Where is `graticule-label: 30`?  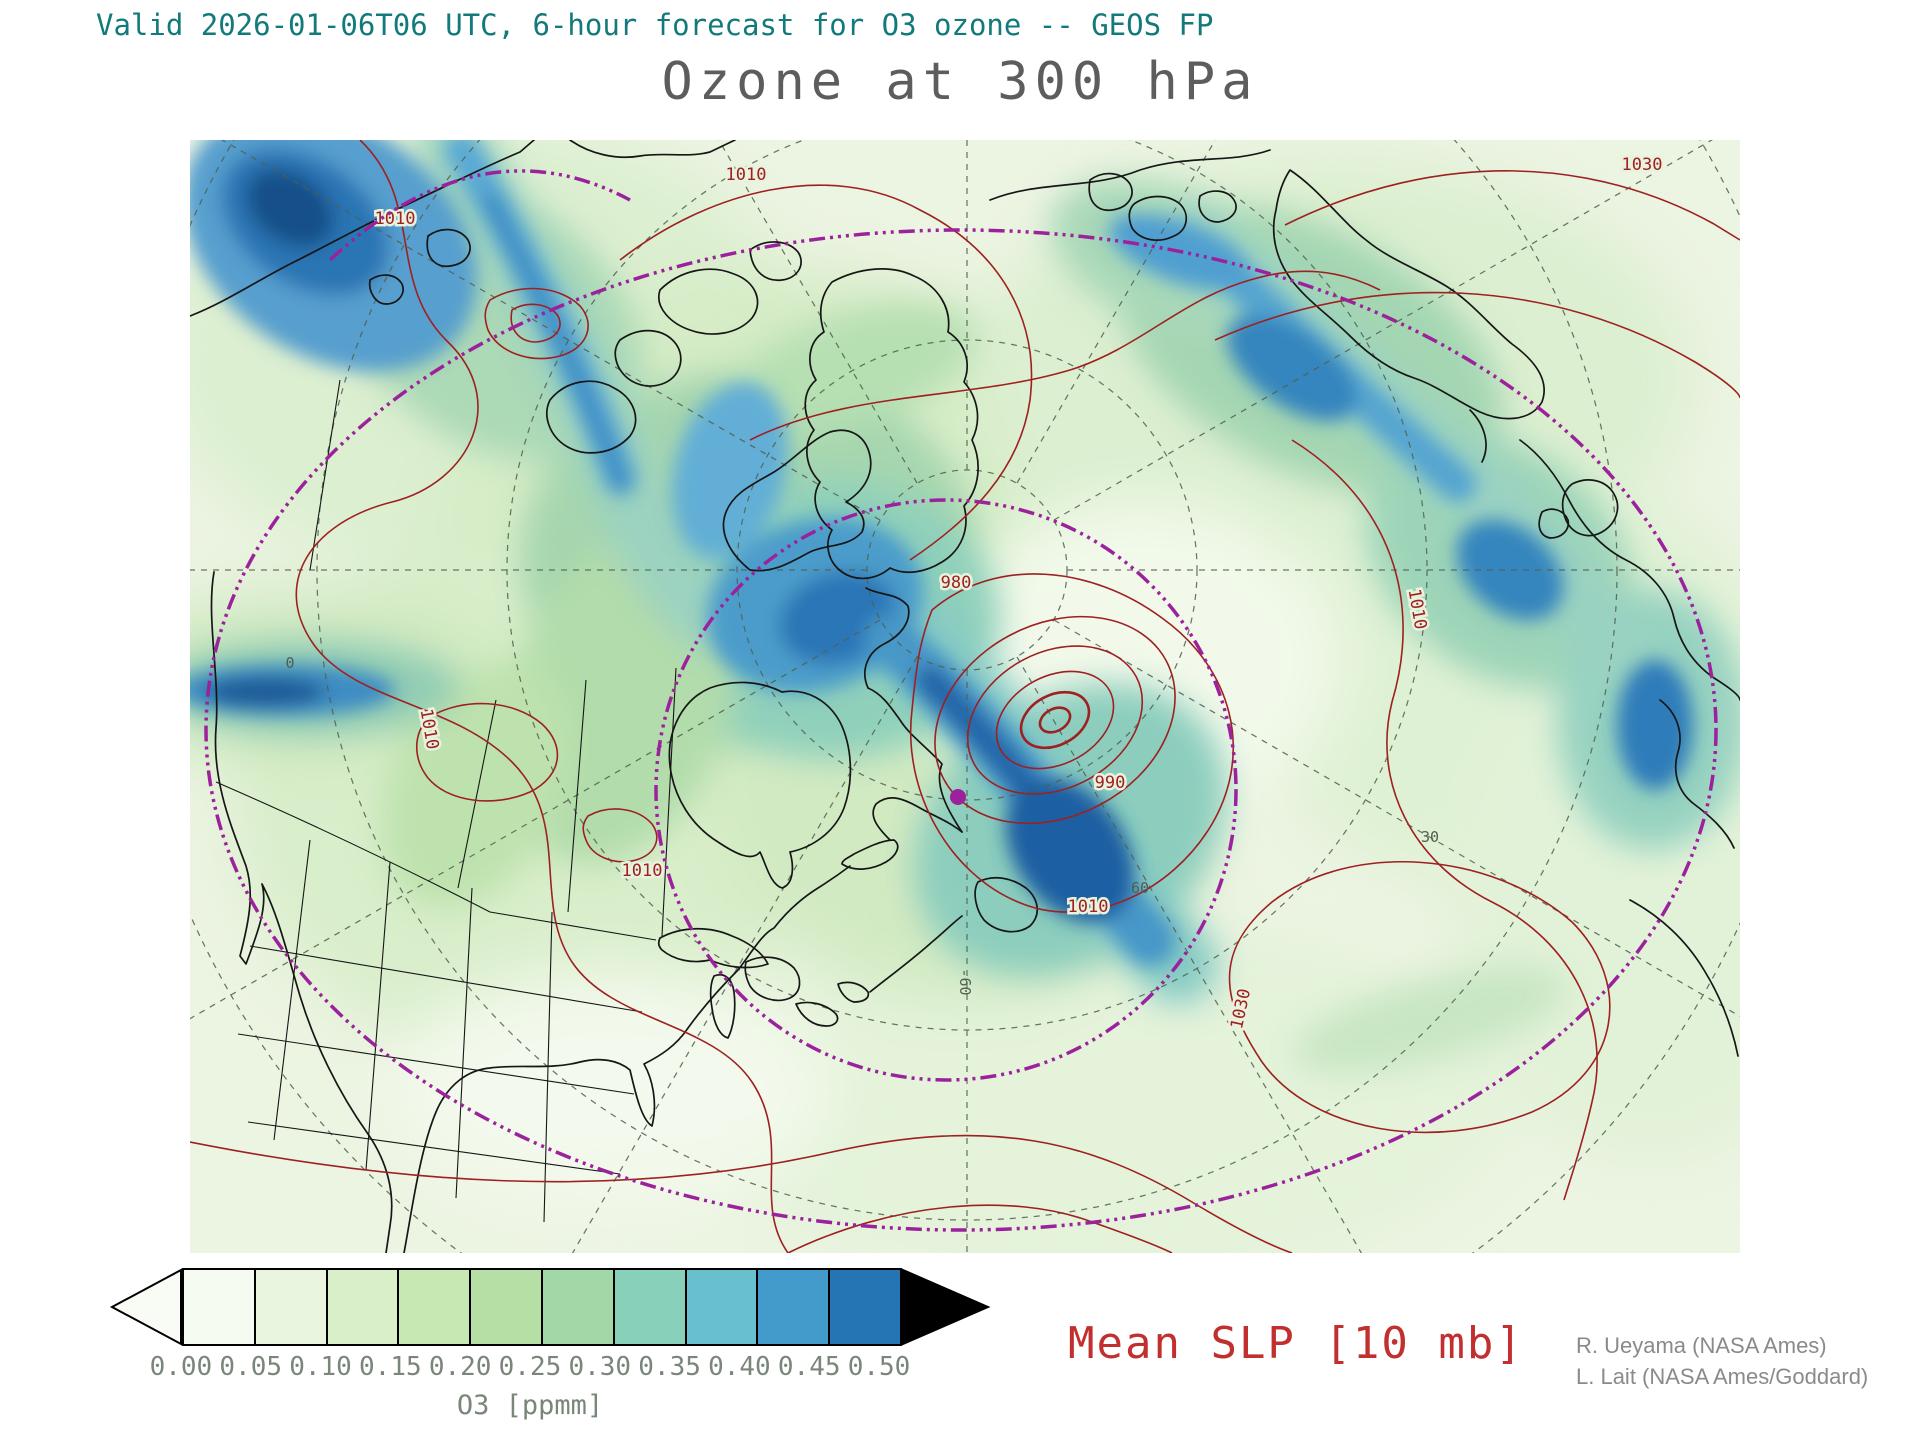
graticule-label: 30 is located at coordinates (1430, 837).